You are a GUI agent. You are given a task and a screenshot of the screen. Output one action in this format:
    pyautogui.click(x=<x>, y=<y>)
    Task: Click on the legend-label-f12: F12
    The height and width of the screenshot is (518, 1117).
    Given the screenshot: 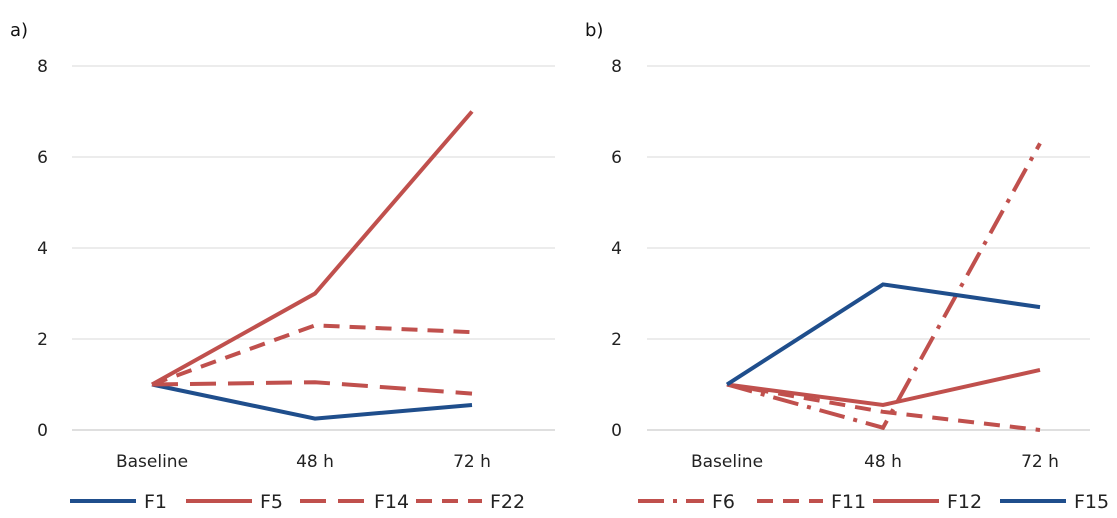 What is the action you would take?
    pyautogui.click(x=964, y=502)
    